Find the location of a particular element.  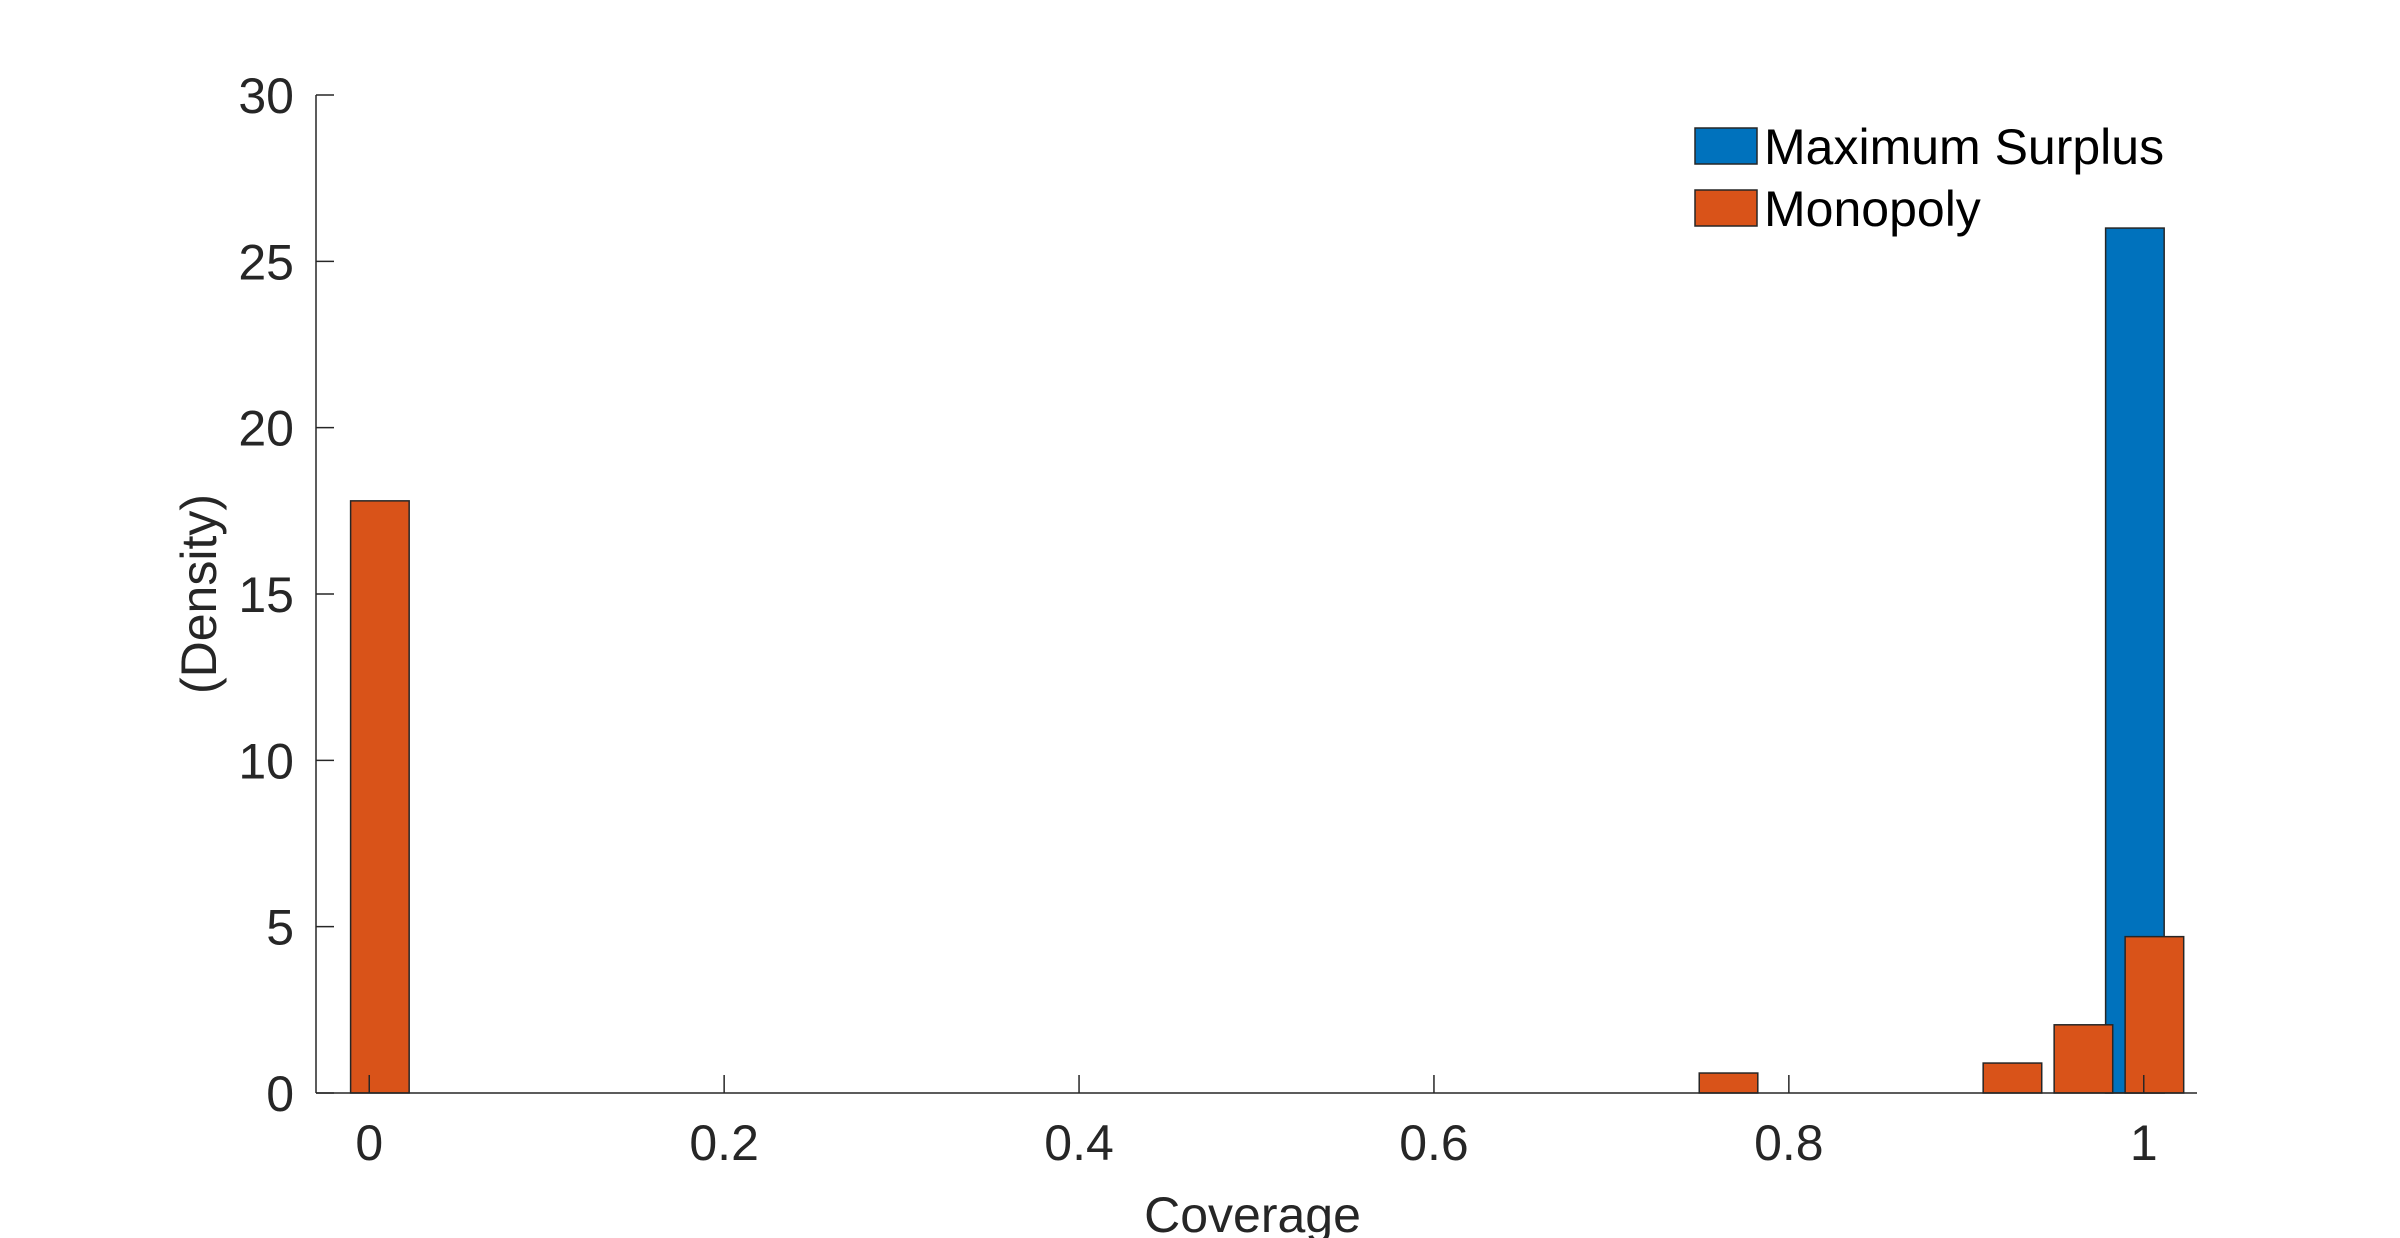

y-tick-label: 25 is located at coordinates (266, 262).